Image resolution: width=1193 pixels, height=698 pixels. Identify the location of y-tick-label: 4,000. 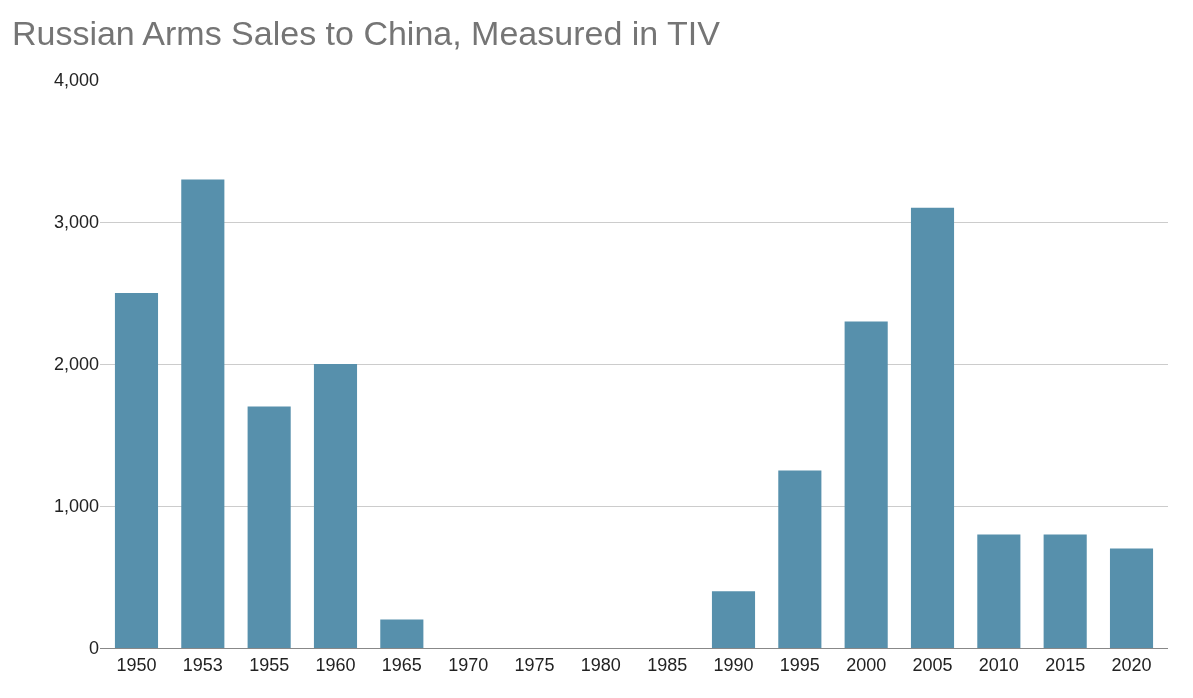
(76, 80).